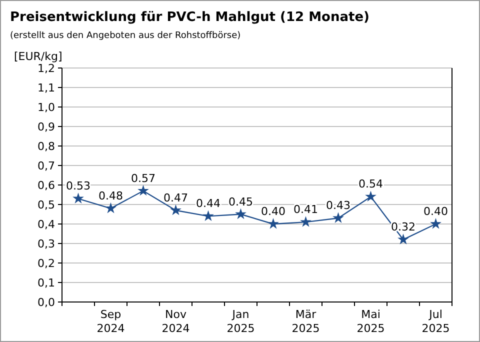 This screenshot has width=480, height=342. I want to click on chart-subtitle: (erstellt aus den Angeboten aus der Rohstoffbörse), so click(125, 36).